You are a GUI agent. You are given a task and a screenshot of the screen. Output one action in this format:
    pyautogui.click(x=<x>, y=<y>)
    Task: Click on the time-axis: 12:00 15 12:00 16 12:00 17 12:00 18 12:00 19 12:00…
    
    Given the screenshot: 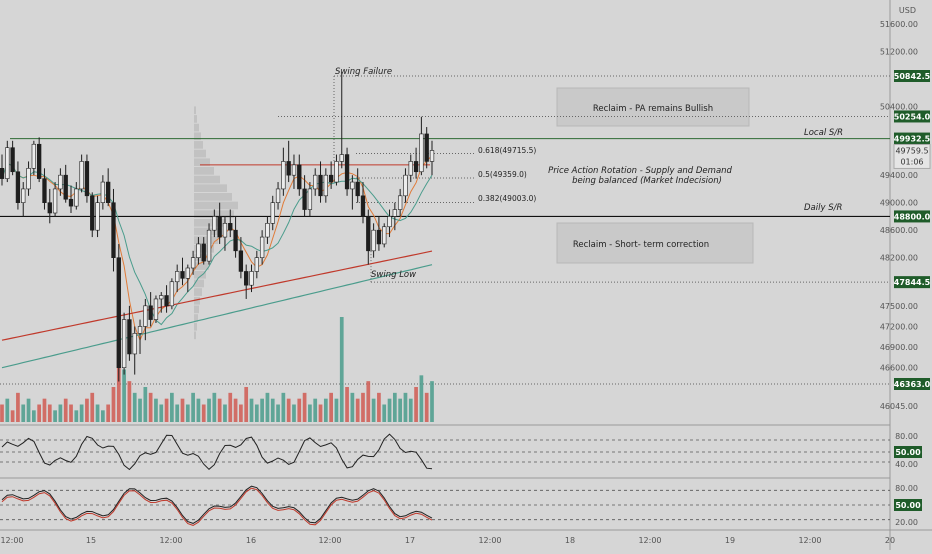 What is the action you would take?
    pyautogui.click(x=447, y=540)
    